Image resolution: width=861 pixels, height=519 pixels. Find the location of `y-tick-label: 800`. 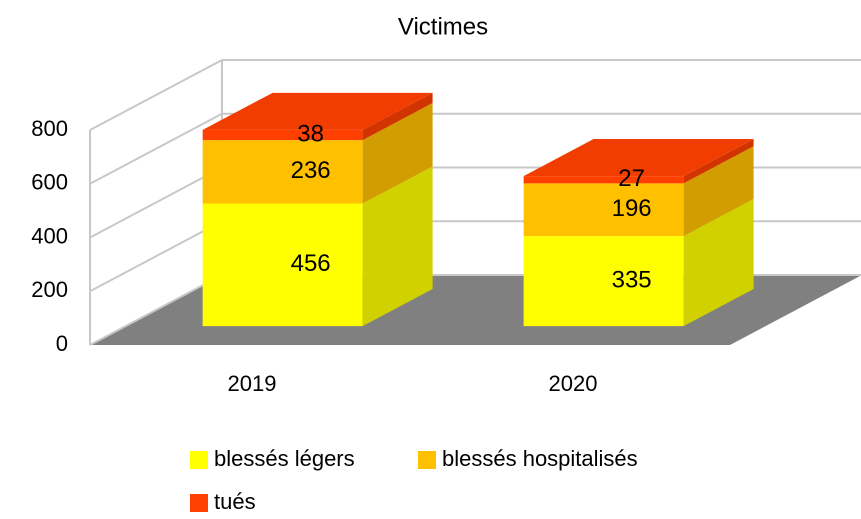

y-tick-label: 800 is located at coordinates (49, 128).